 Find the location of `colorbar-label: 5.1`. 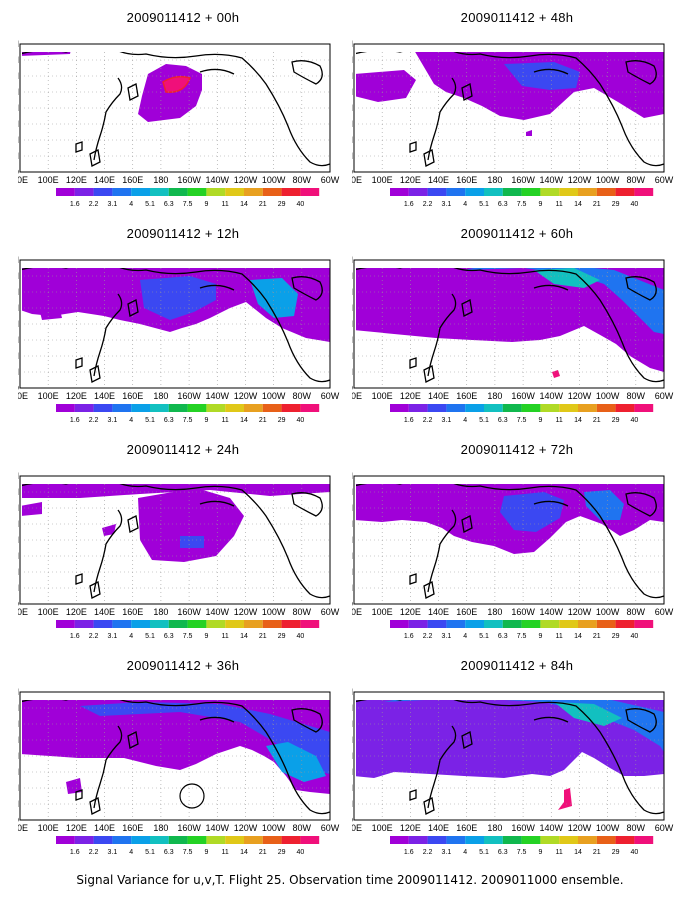

colorbar-label: 5.1 is located at coordinates (150, 852).